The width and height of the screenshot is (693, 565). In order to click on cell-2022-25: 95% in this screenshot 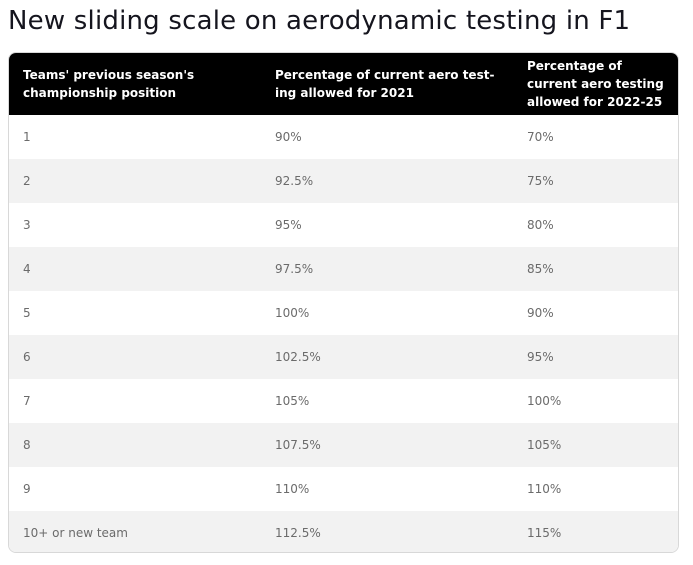, I will do `click(540, 357)`.